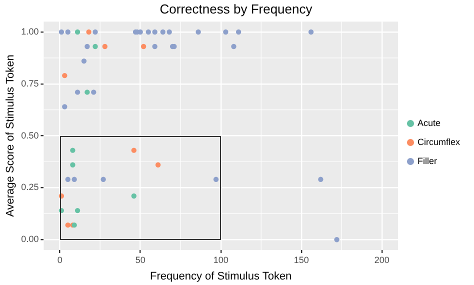 This screenshot has height=285, width=474. What do you see at coordinates (30, 239) in the screenshot?
I see `y-tick-label: 0.00` at bounding box center [30, 239].